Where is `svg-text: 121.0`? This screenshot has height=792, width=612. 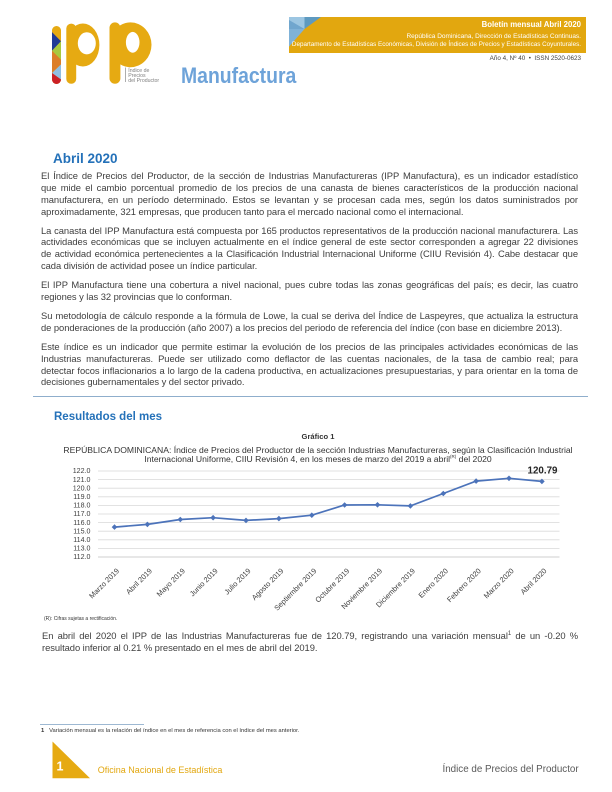 svg-text: 121.0 is located at coordinates (82, 480).